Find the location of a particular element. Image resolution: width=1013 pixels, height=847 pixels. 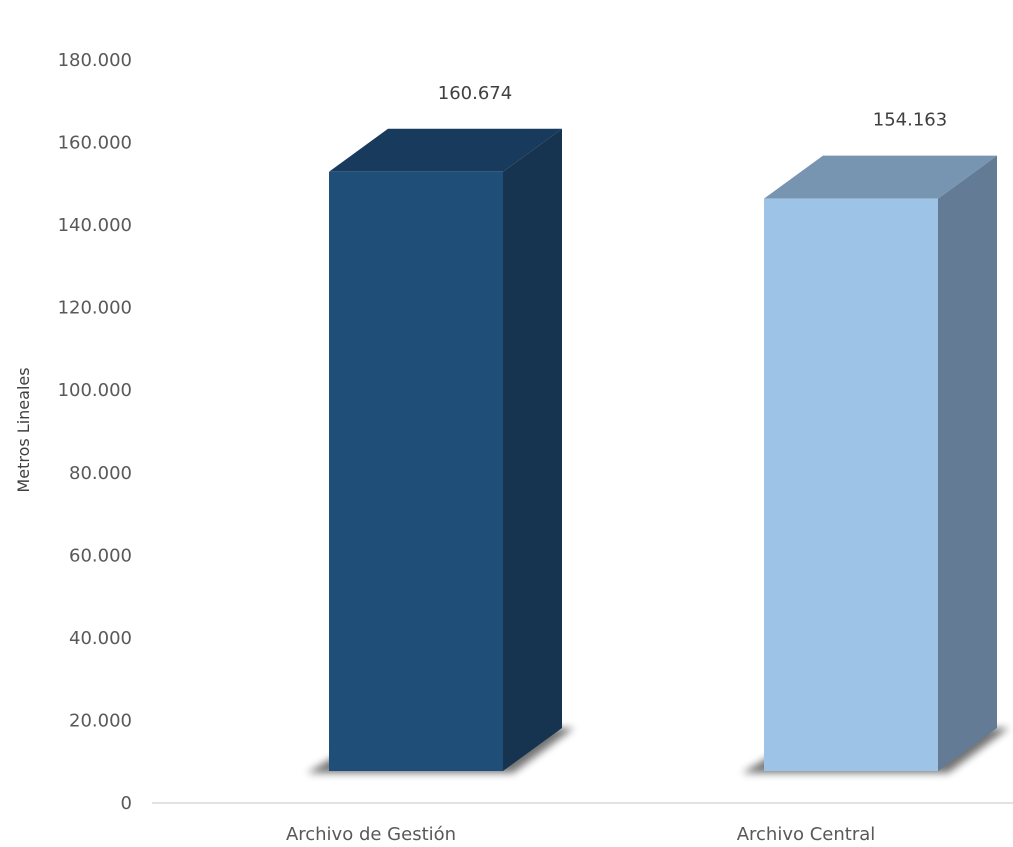

y-tick-label: 80.000 is located at coordinates (100, 473).